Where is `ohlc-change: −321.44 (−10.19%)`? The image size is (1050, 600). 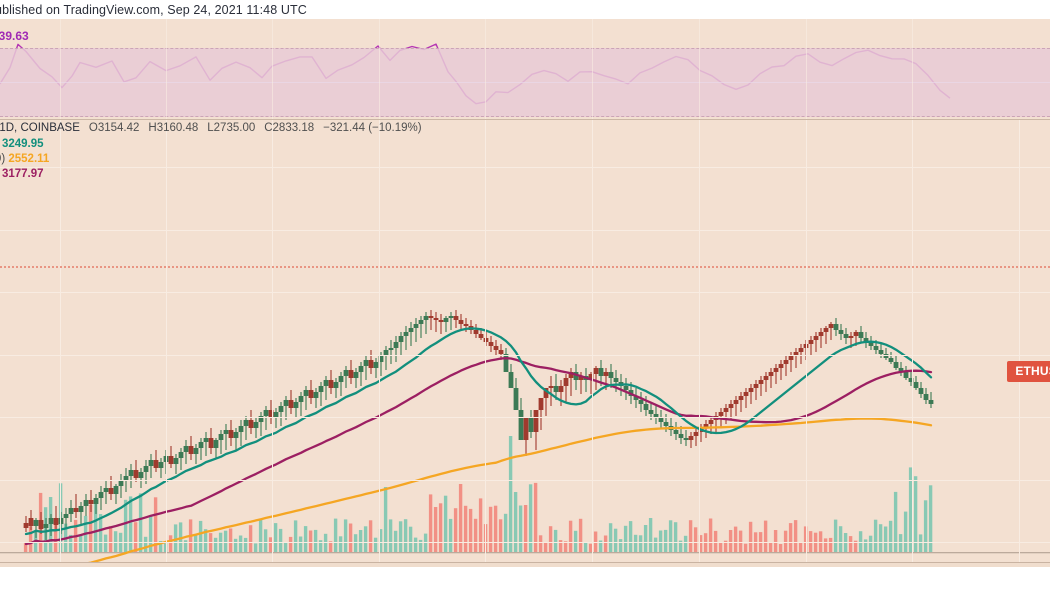
ohlc-change: −321.44 (−10.19%) is located at coordinates (372, 128).